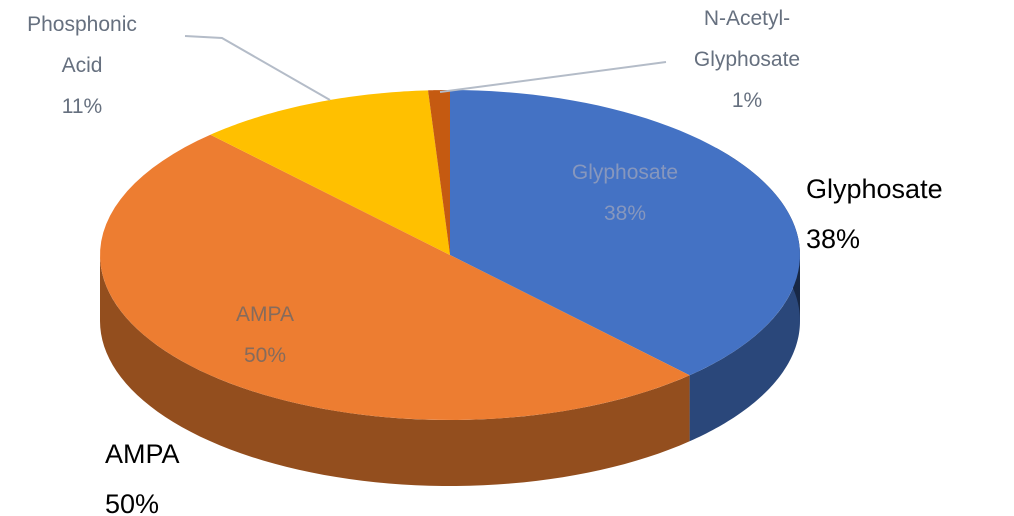 Image resolution: width=1014 pixels, height=516 pixels. Describe the element at coordinates (744, 348) in the screenshot. I see `slice-side` at that location.